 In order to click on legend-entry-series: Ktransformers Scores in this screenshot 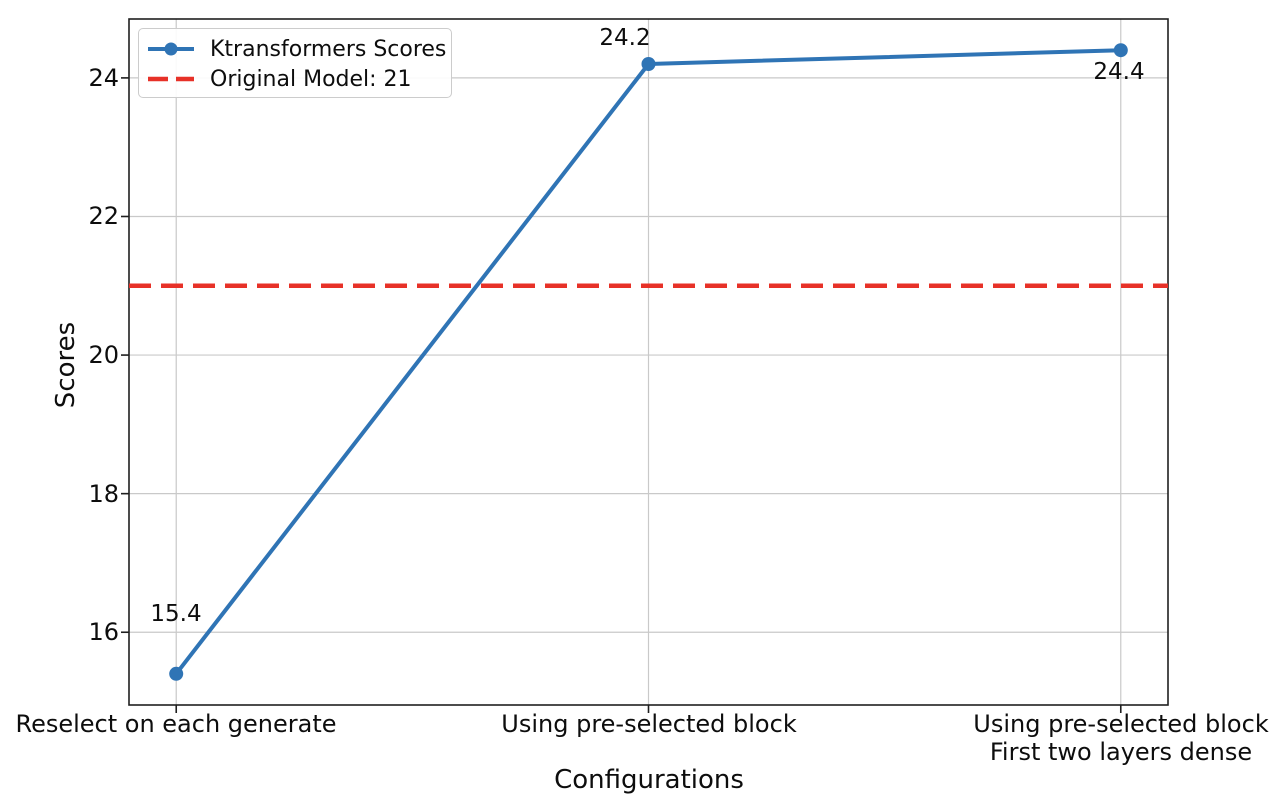, I will do `click(299, 49)`.